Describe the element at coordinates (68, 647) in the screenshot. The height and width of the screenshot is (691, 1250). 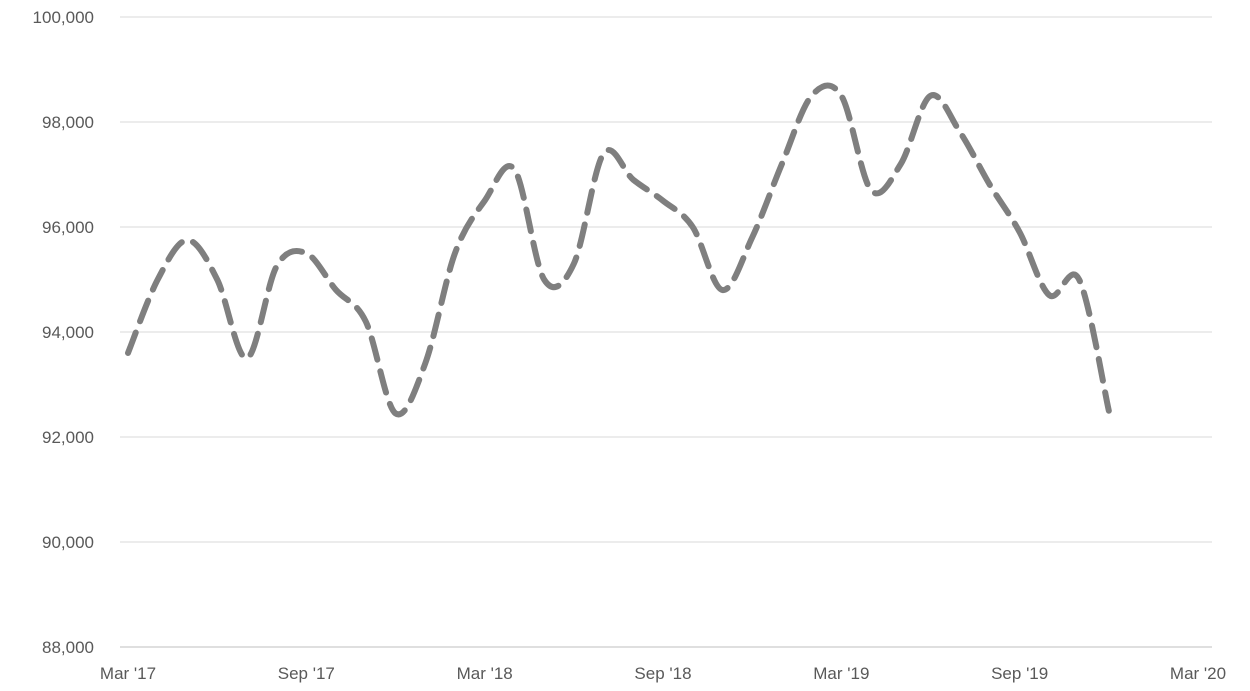
I see `y-tick-label: 88,000` at that location.